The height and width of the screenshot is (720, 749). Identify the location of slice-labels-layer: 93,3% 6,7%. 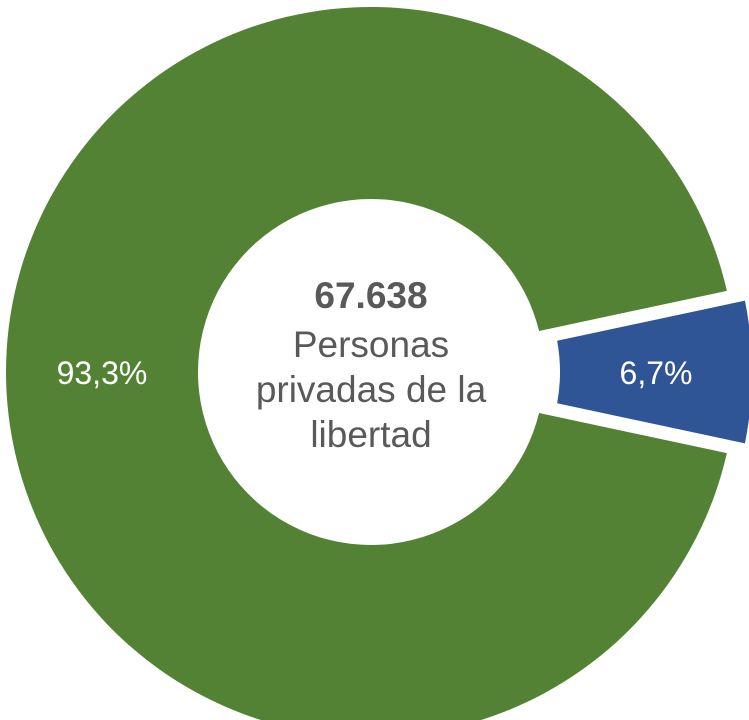
(375, 373).